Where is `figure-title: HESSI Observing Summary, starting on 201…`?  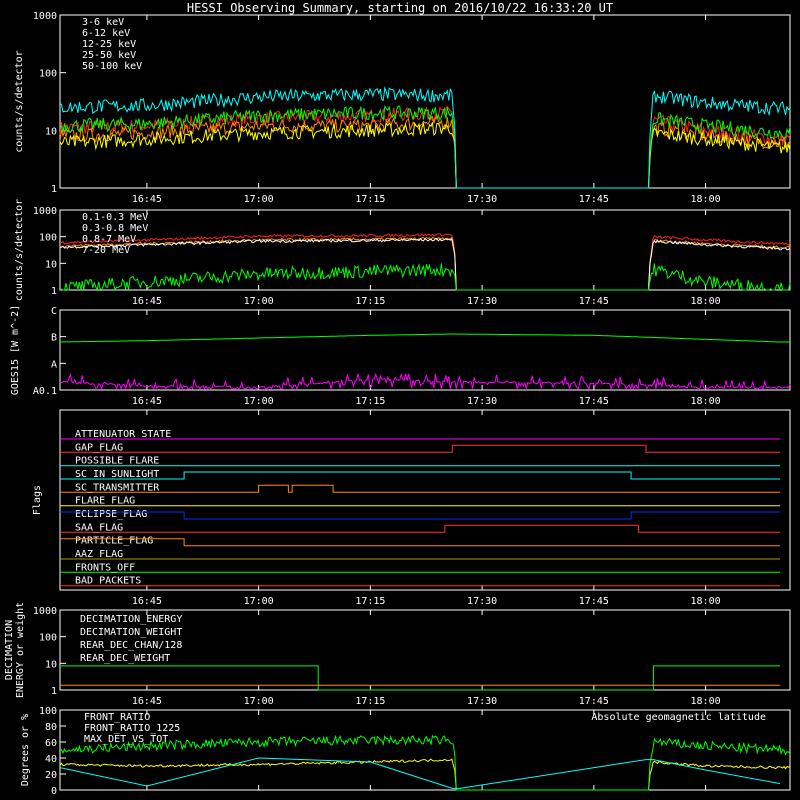 figure-title: HESSI Observing Summary, starting on 201… is located at coordinates (400, 8).